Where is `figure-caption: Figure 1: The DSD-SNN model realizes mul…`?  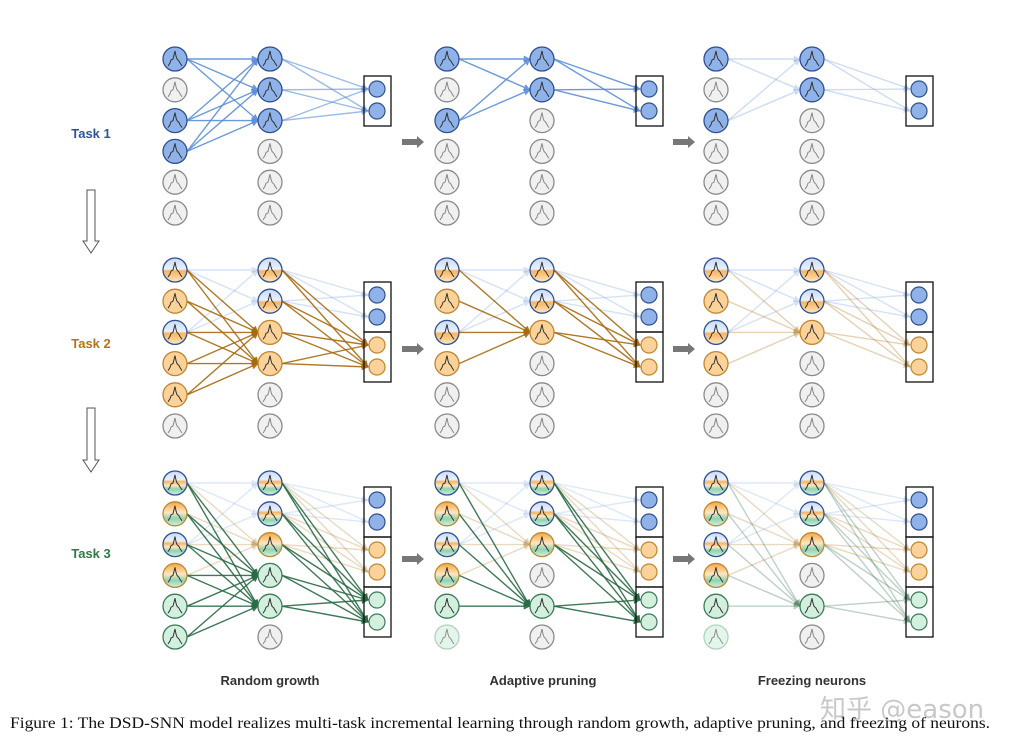
figure-caption: Figure 1: The DSD-SNN model realizes mul… is located at coordinates (500, 723).